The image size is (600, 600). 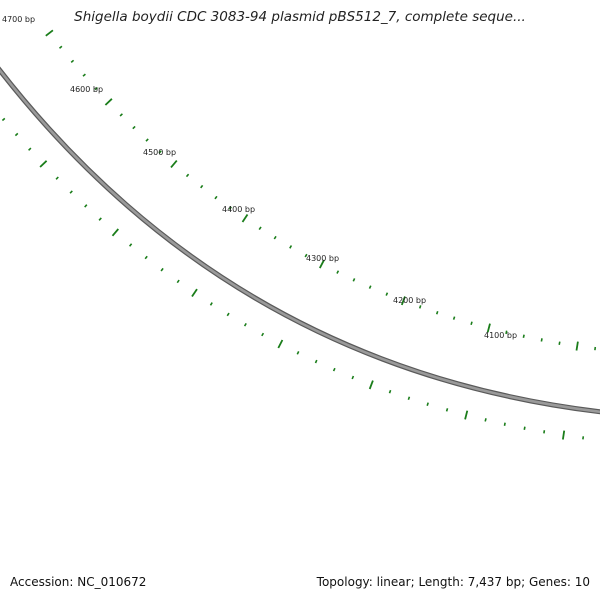 I want to click on tick-label-4700: 4700 bp, so click(x=18, y=19).